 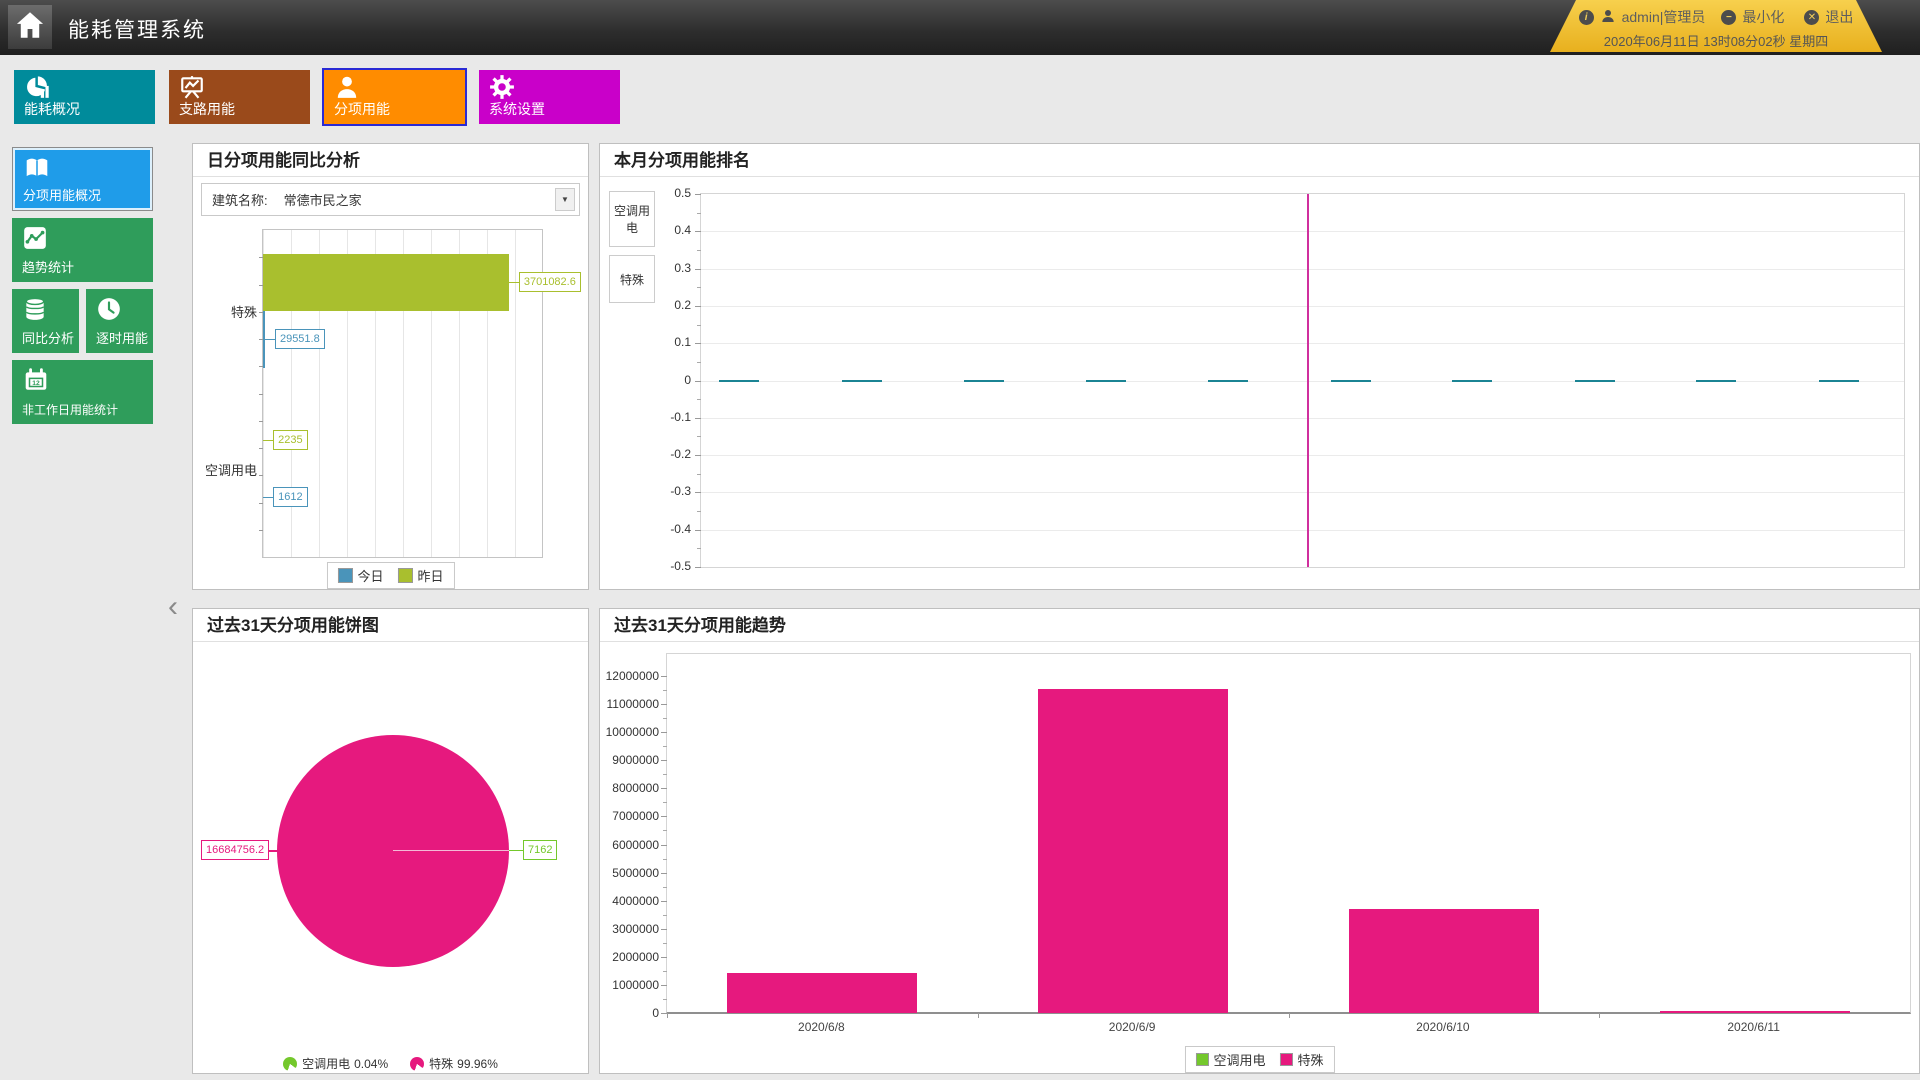 What do you see at coordinates (420, 575) in the screenshot?
I see `legend-item: 昨日` at bounding box center [420, 575].